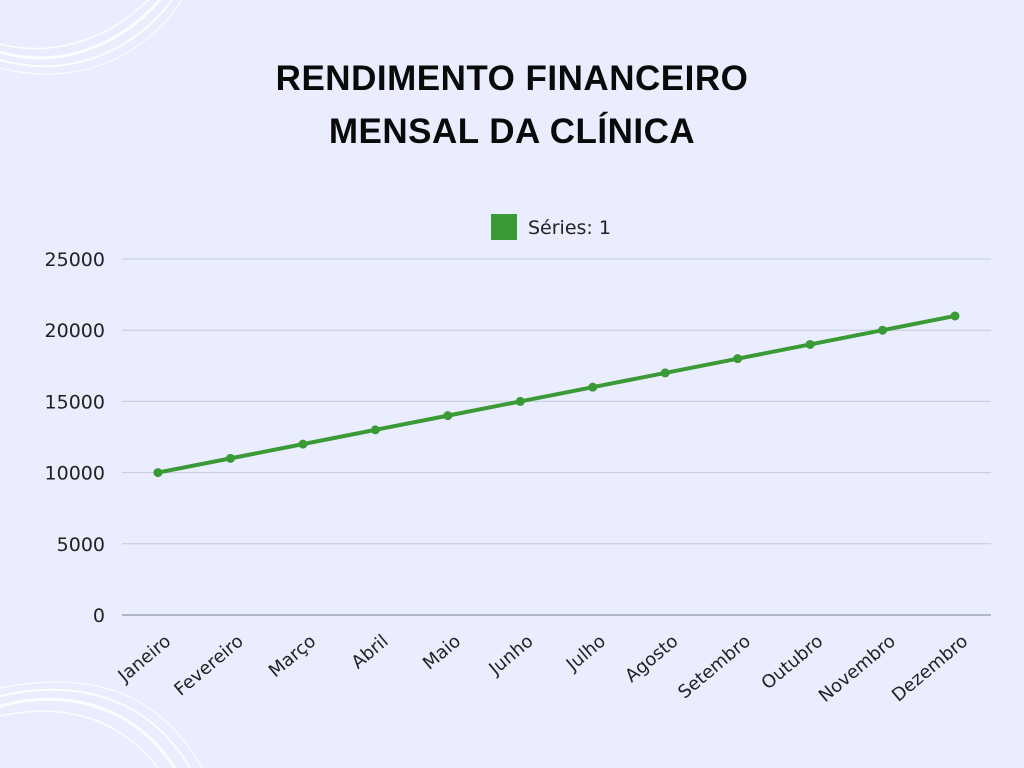  What do you see at coordinates (569, 228) in the screenshot?
I see `legend-label: Séries: 1` at bounding box center [569, 228].